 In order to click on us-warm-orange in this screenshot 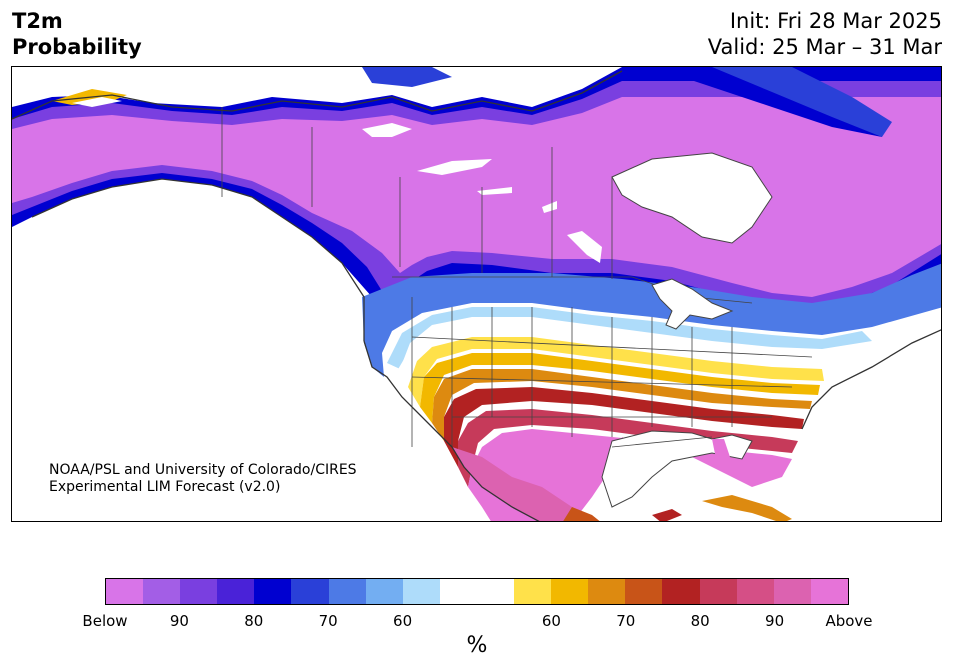, I will do `click(622, 405)`.